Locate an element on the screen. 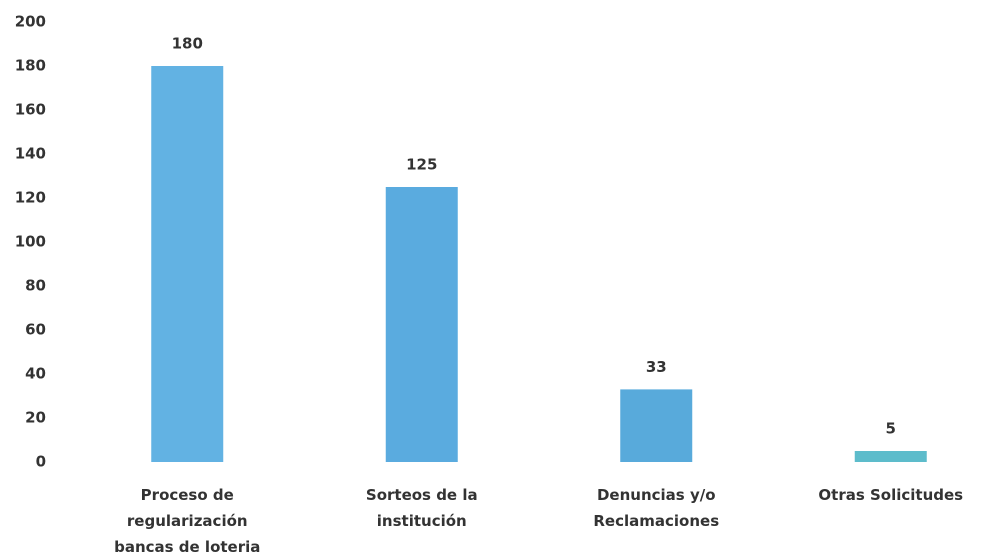 This screenshot has height=559, width=997. y-tick-label: 40 is located at coordinates (35, 374).